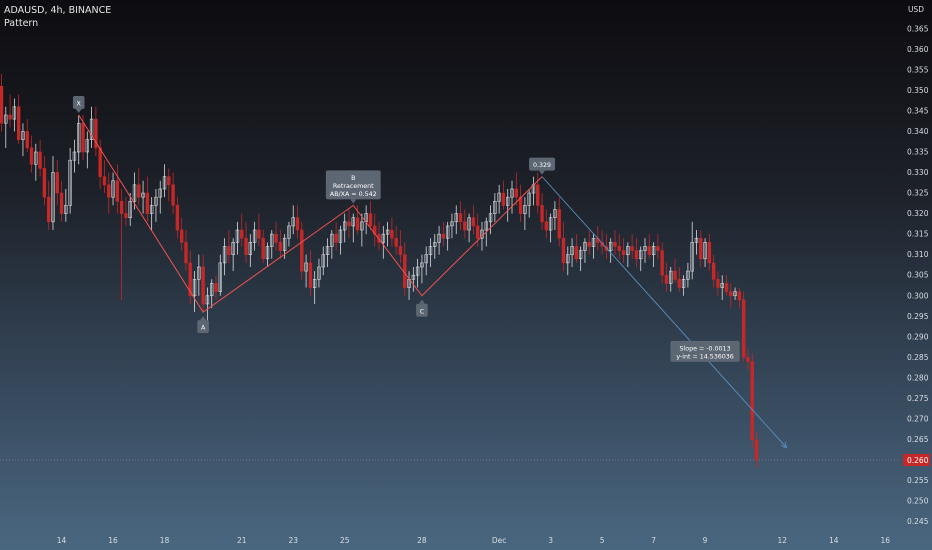 The width and height of the screenshot is (932, 550). What do you see at coordinates (705, 351) in the screenshot?
I see `regression-label-bg` at bounding box center [705, 351].